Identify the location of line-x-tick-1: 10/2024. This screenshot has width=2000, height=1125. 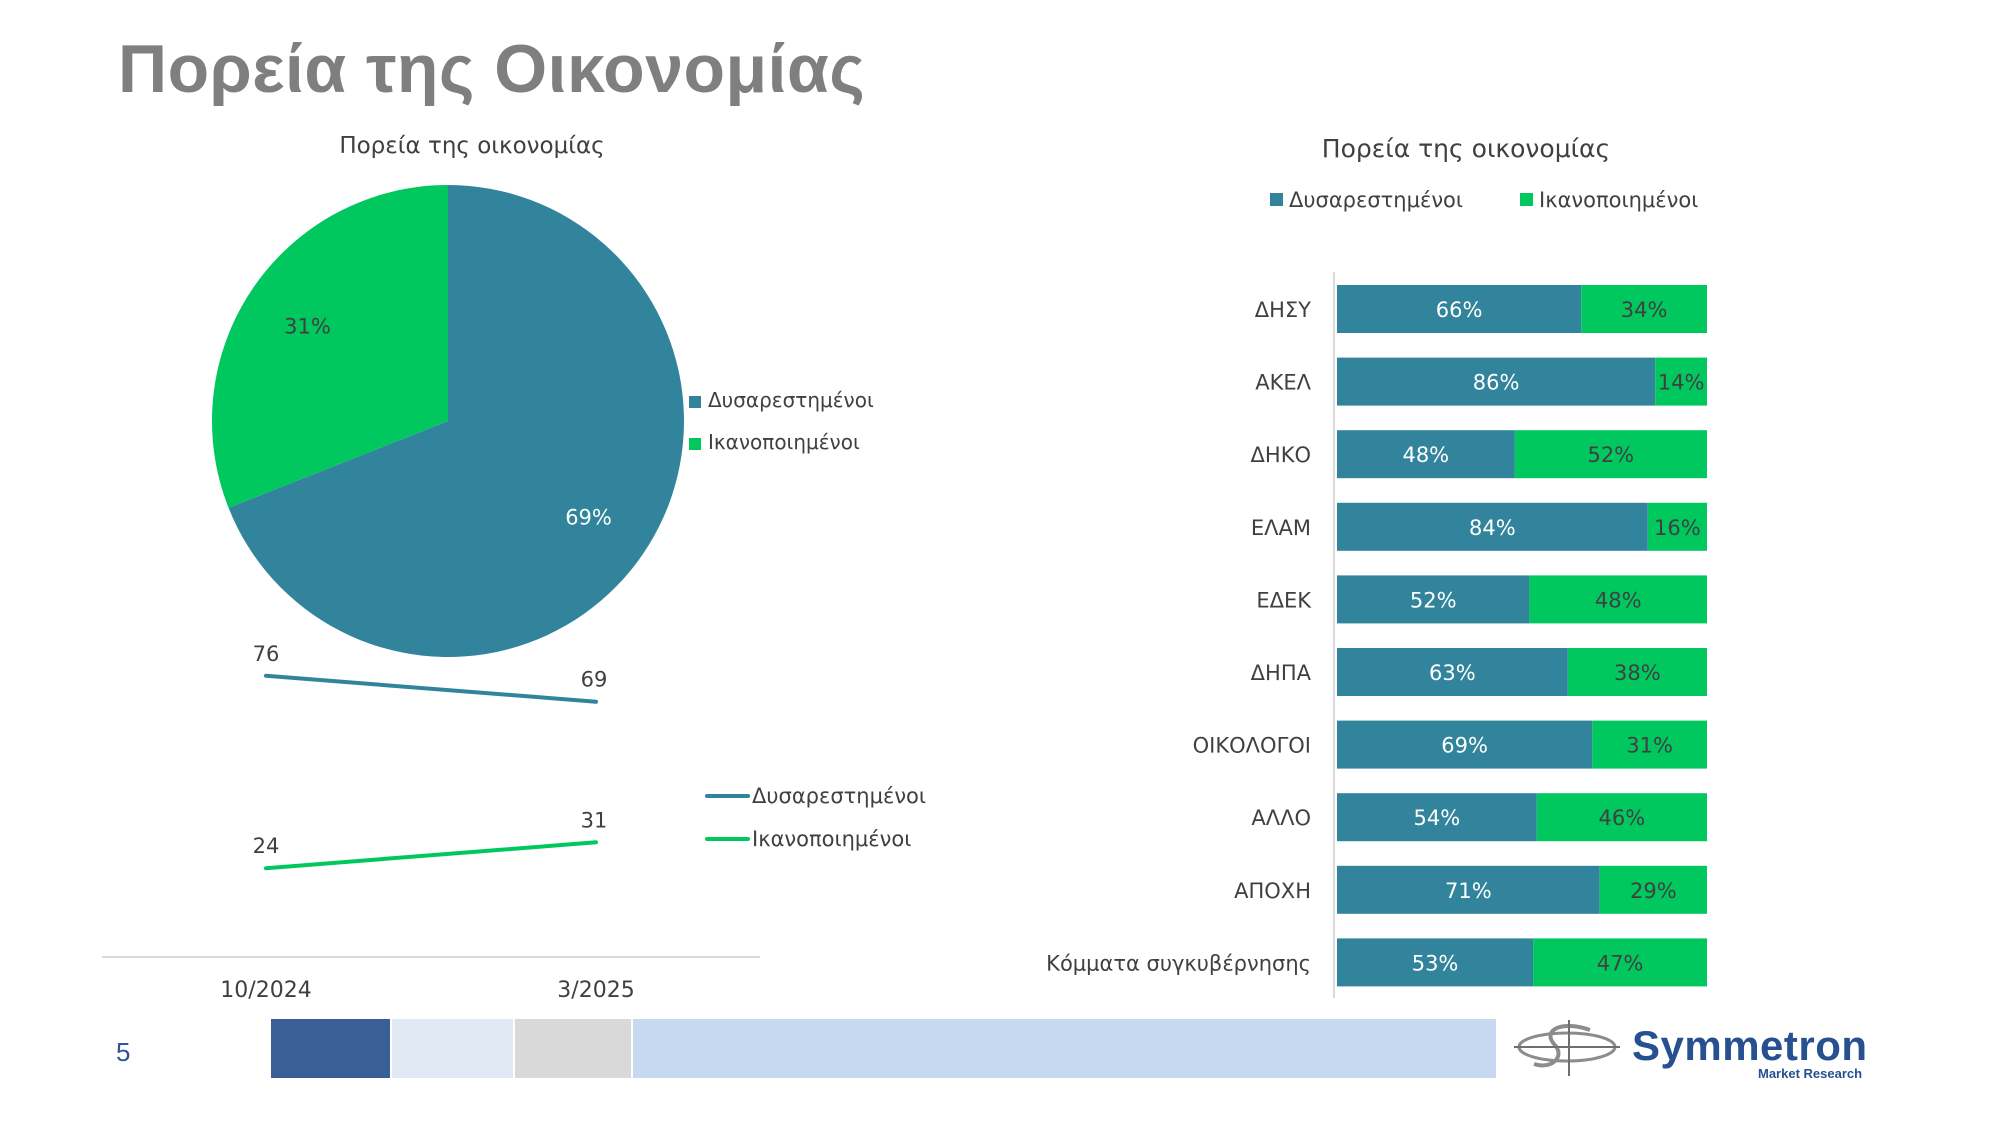
(265, 990).